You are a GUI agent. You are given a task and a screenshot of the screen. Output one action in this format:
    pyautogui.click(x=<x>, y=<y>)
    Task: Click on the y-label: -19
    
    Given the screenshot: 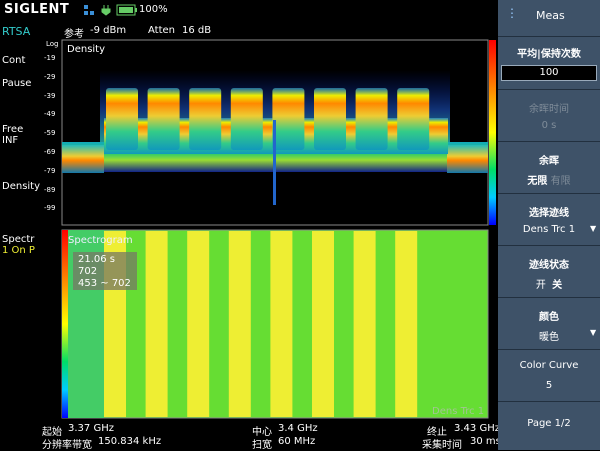 What is the action you would take?
    pyautogui.click(x=50, y=58)
    